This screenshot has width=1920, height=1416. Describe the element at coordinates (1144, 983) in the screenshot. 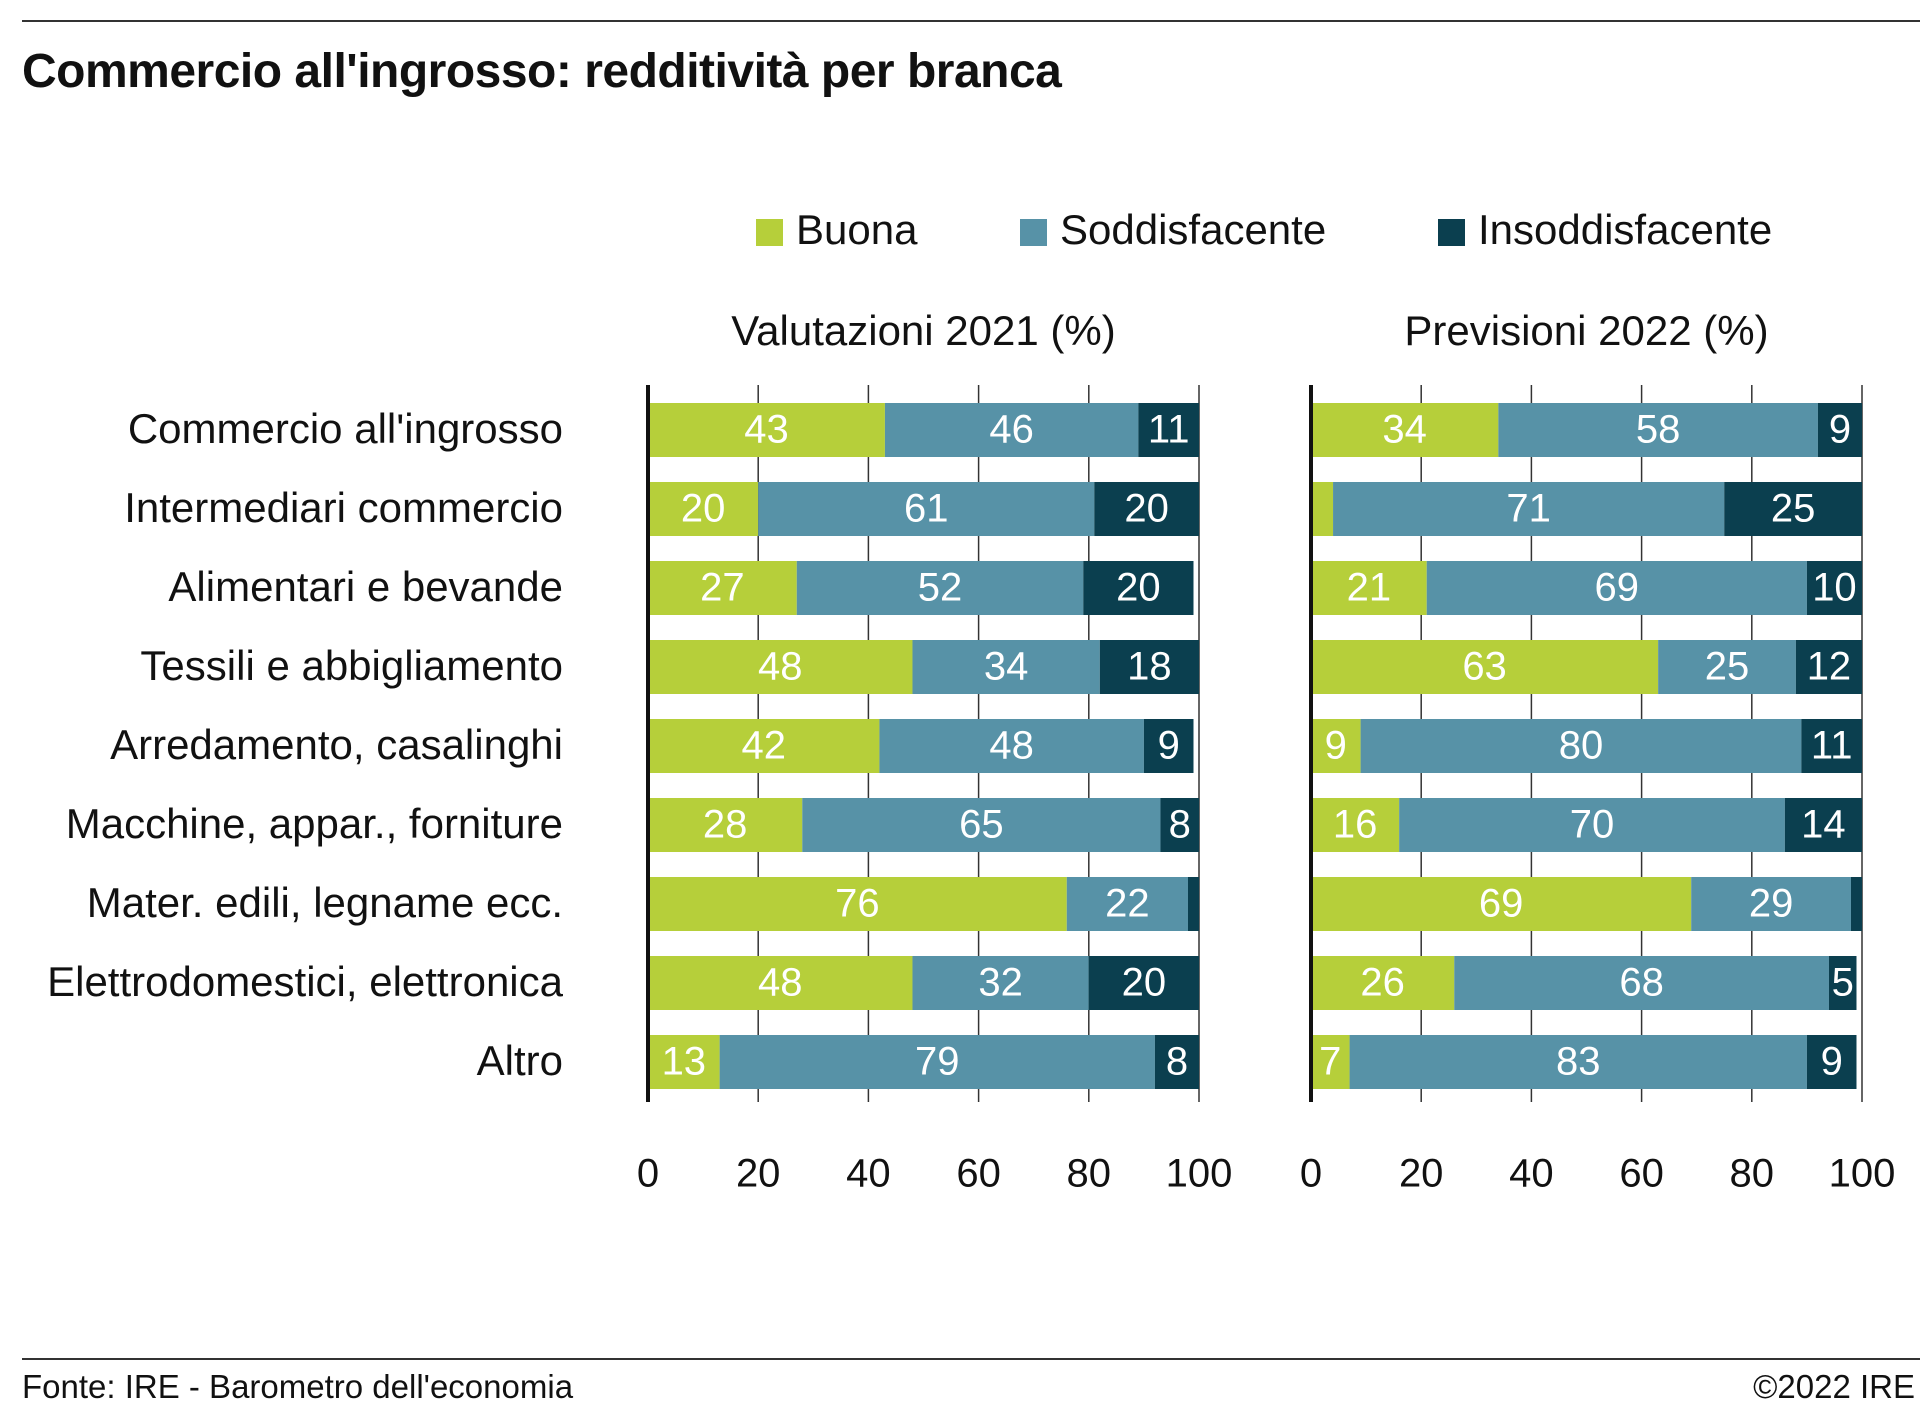

I see `data-label: 20` at that location.